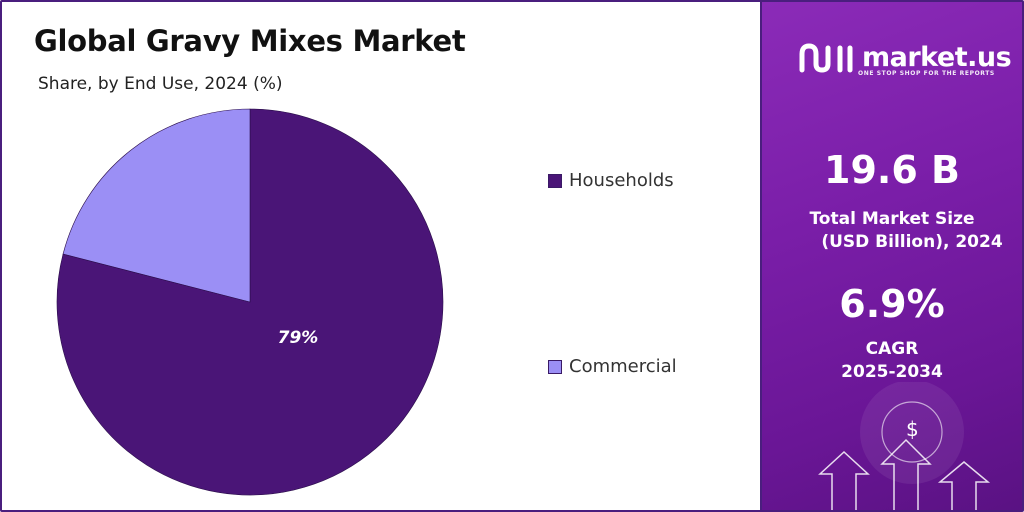 This screenshot has height=512, width=1024. I want to click on pie-data-labels: 79%, so click(298, 338).